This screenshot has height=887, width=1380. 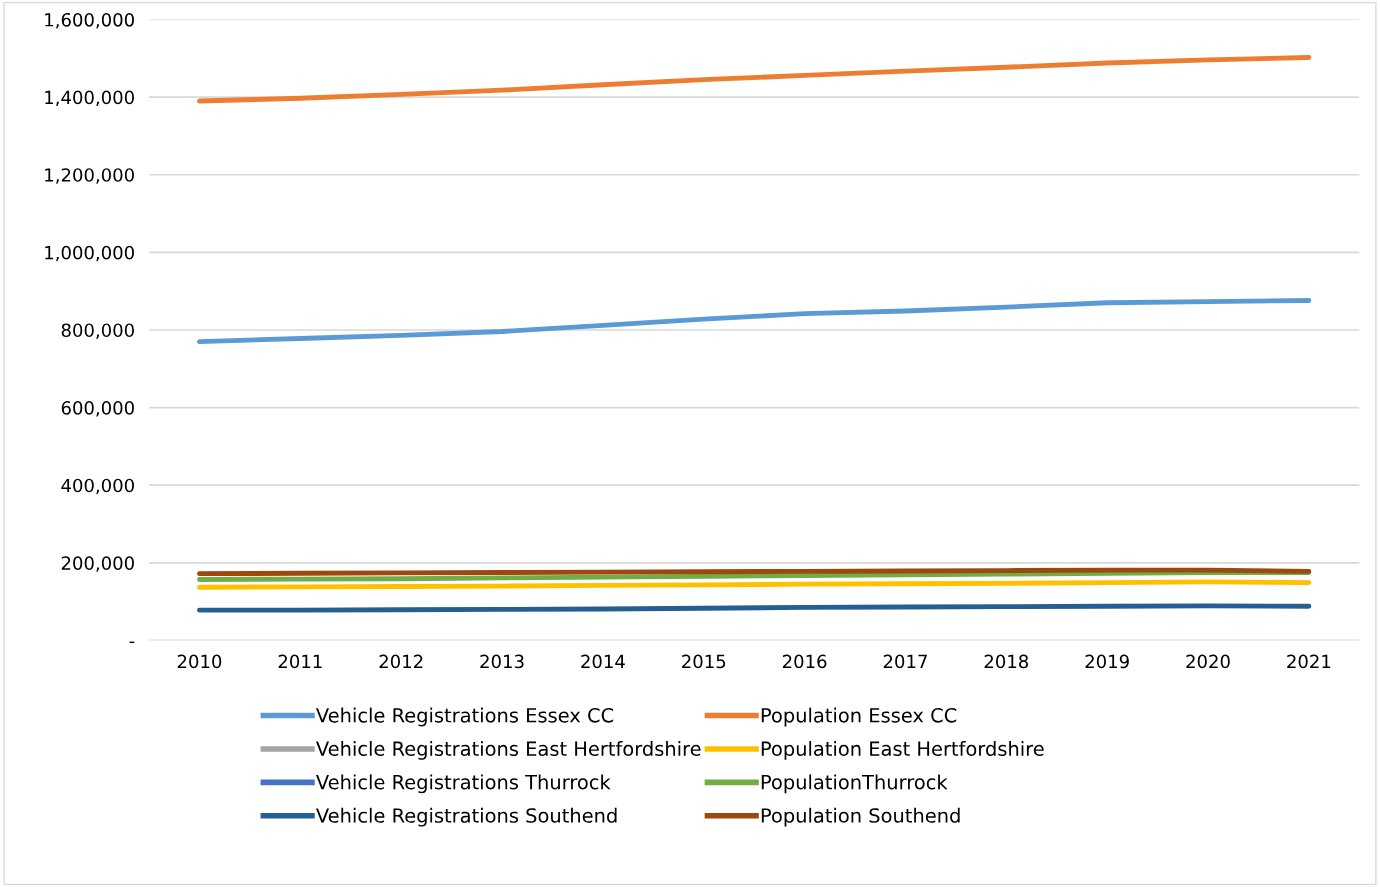 What do you see at coordinates (508, 750) in the screenshot?
I see `legend-label: Vehicle Registrations East Hertfordshire` at bounding box center [508, 750].